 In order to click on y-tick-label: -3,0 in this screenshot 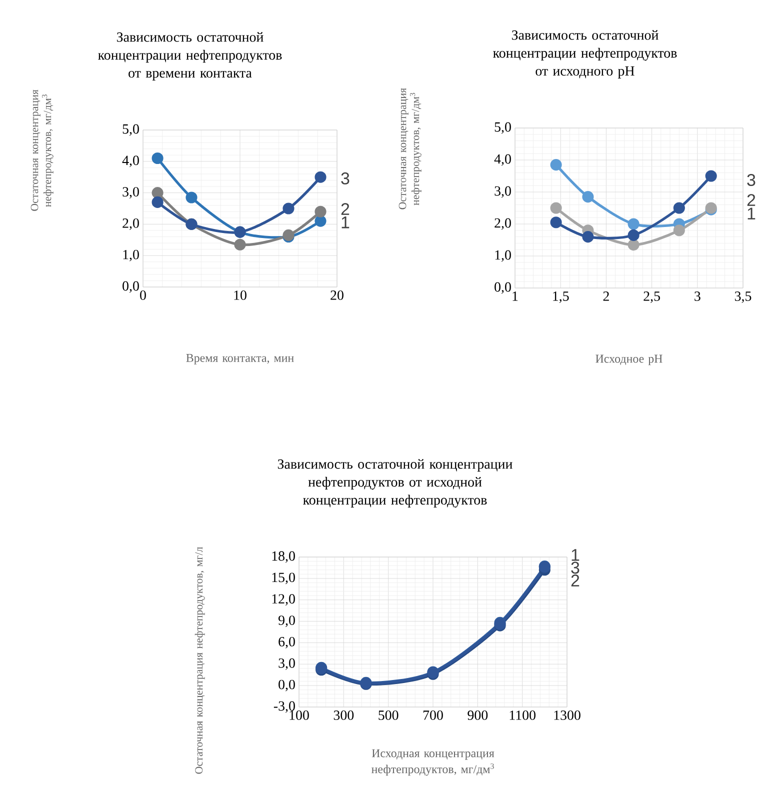, I will do `click(284, 707)`.